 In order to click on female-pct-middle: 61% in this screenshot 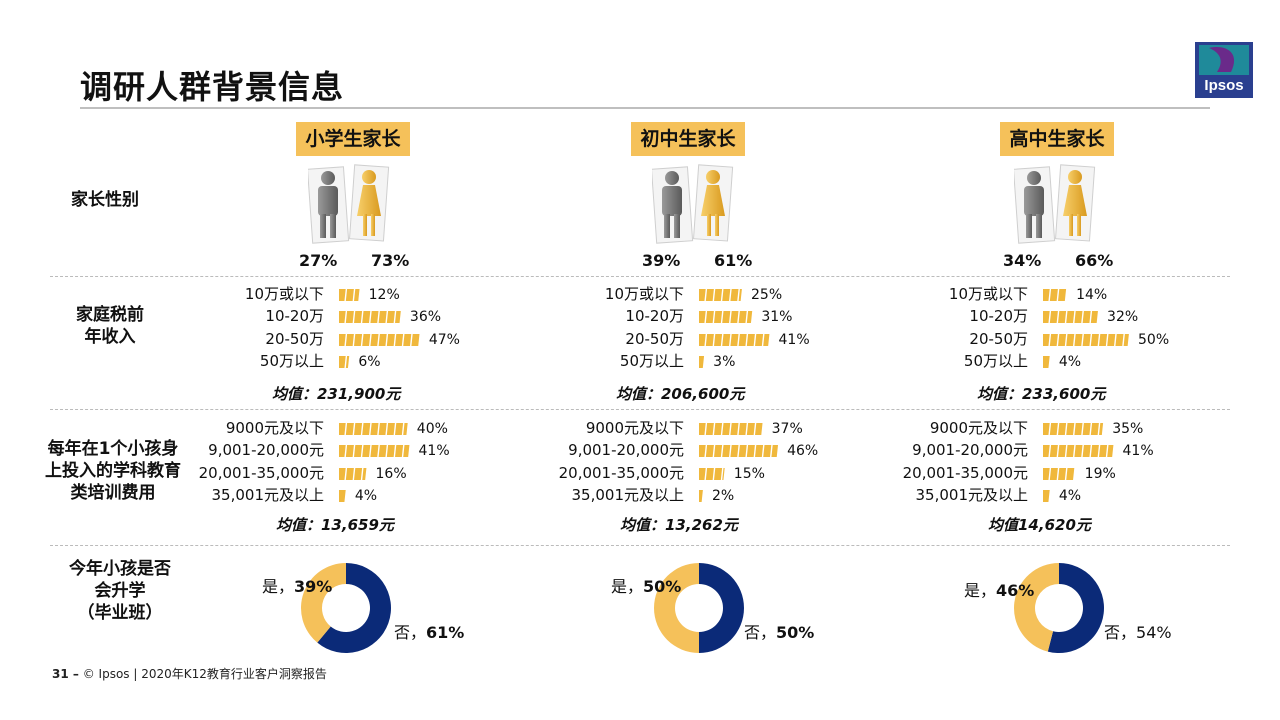, I will do `click(733, 260)`.